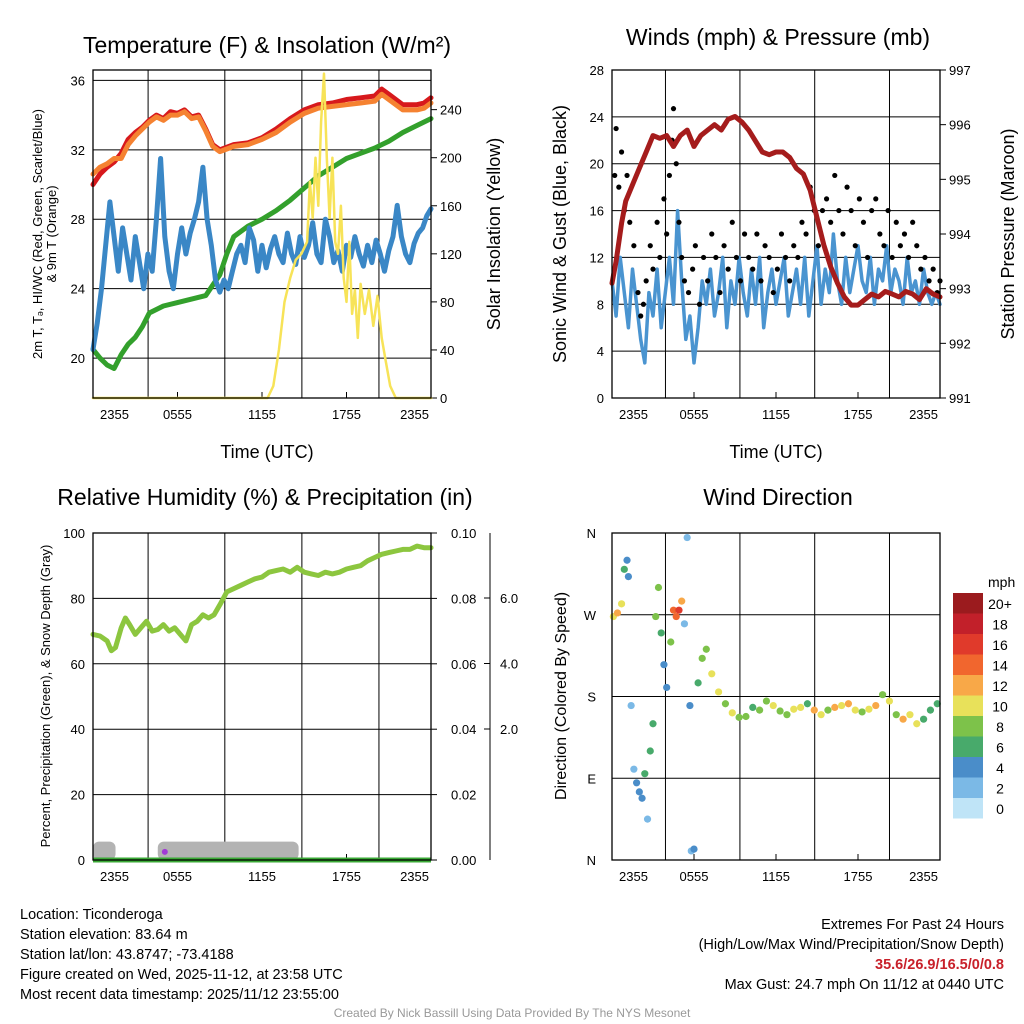  I want to click on y2-tick-label: 240, so click(451, 110).